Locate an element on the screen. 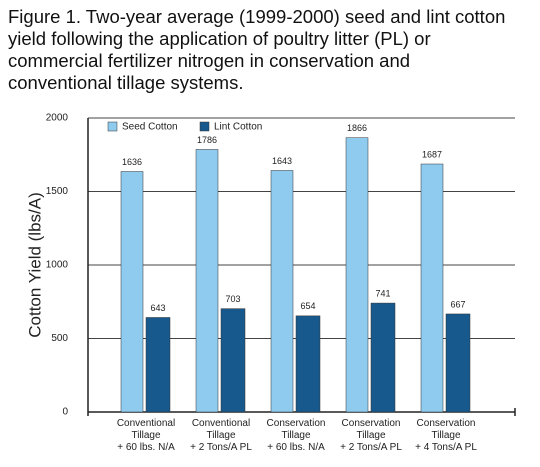 This screenshot has height=467, width=540. legend-label: Lint Cotton is located at coordinates (238, 127).